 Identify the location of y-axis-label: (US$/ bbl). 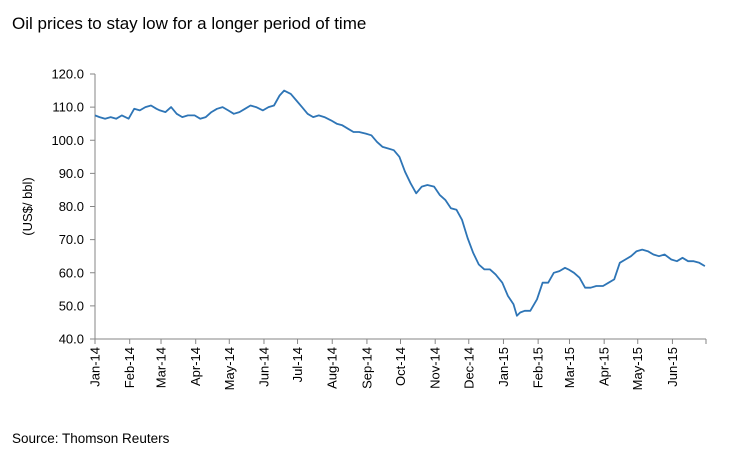
(27, 206).